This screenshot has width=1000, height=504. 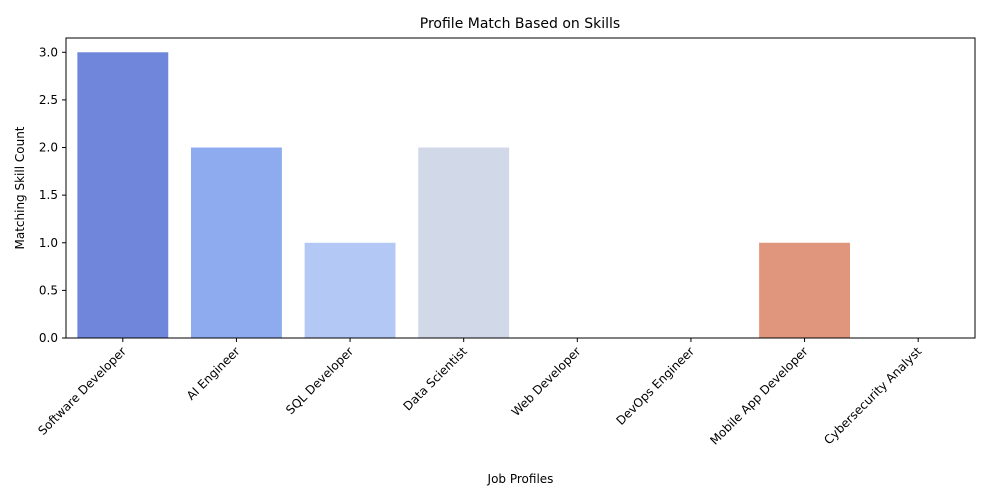 I want to click on bar-software-developer, so click(x=123, y=195).